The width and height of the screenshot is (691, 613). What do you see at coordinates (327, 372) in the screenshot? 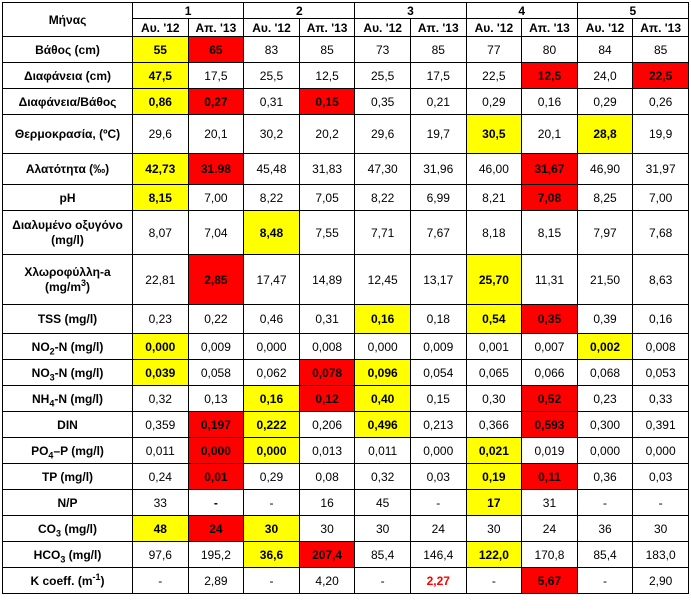
I see `value-cell: 0,078` at bounding box center [327, 372].